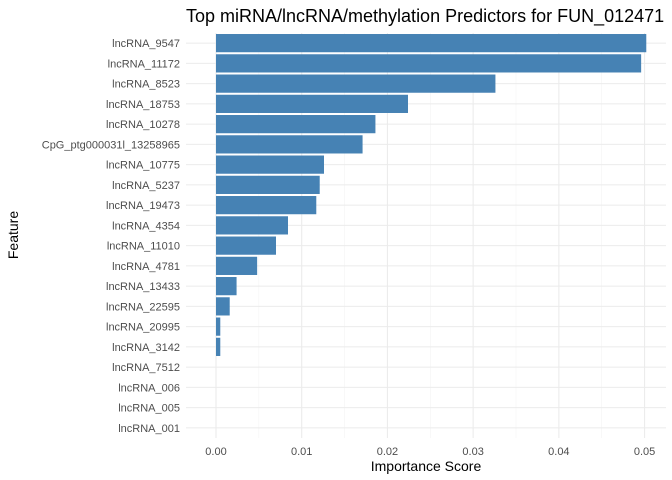 The height and width of the screenshot is (480, 672). Describe the element at coordinates (146, 85) in the screenshot. I see `y-tick-label: lncRNA_8523` at that location.